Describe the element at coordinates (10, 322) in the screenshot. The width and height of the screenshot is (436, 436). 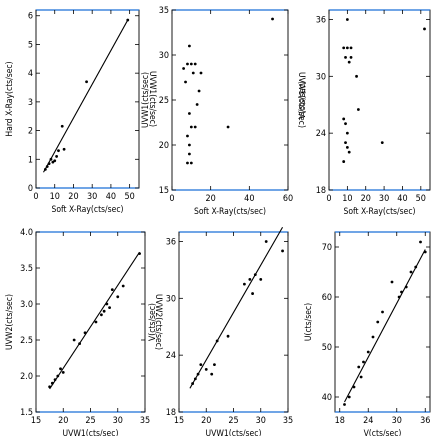
I see `y-axis-label: UVW2(cts/sec)` at that location.